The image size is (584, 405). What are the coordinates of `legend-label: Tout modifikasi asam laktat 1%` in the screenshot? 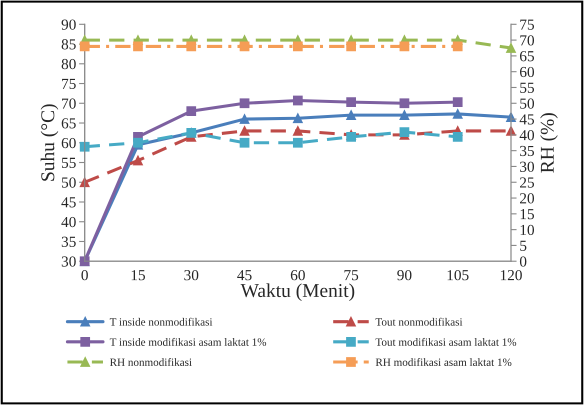 It's located at (446, 342).